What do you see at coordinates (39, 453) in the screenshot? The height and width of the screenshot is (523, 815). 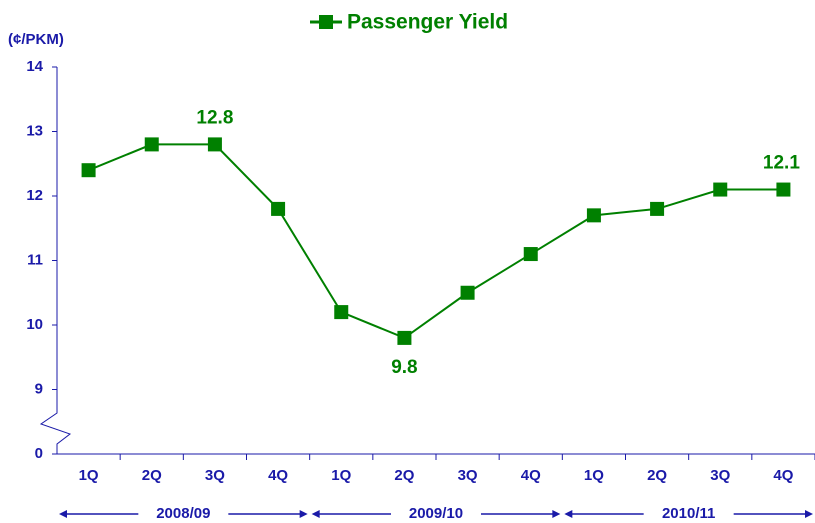 I see `y-tick-label: 0` at bounding box center [39, 453].